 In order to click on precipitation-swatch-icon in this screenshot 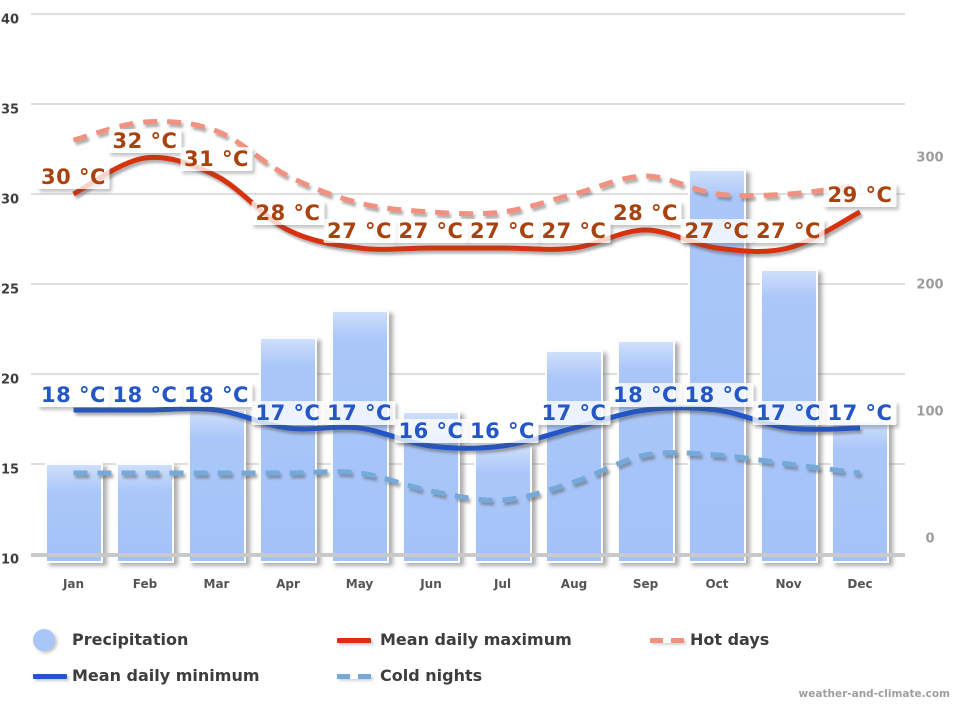, I will do `click(44, 640)`.